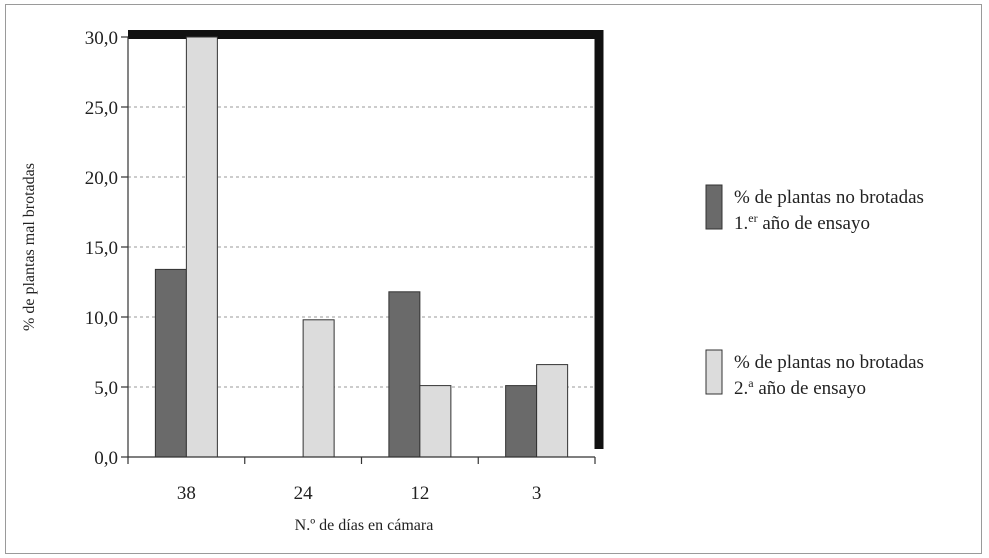 The image size is (989, 558). What do you see at coordinates (304, 493) in the screenshot?
I see `x-tick-label: 24` at bounding box center [304, 493].